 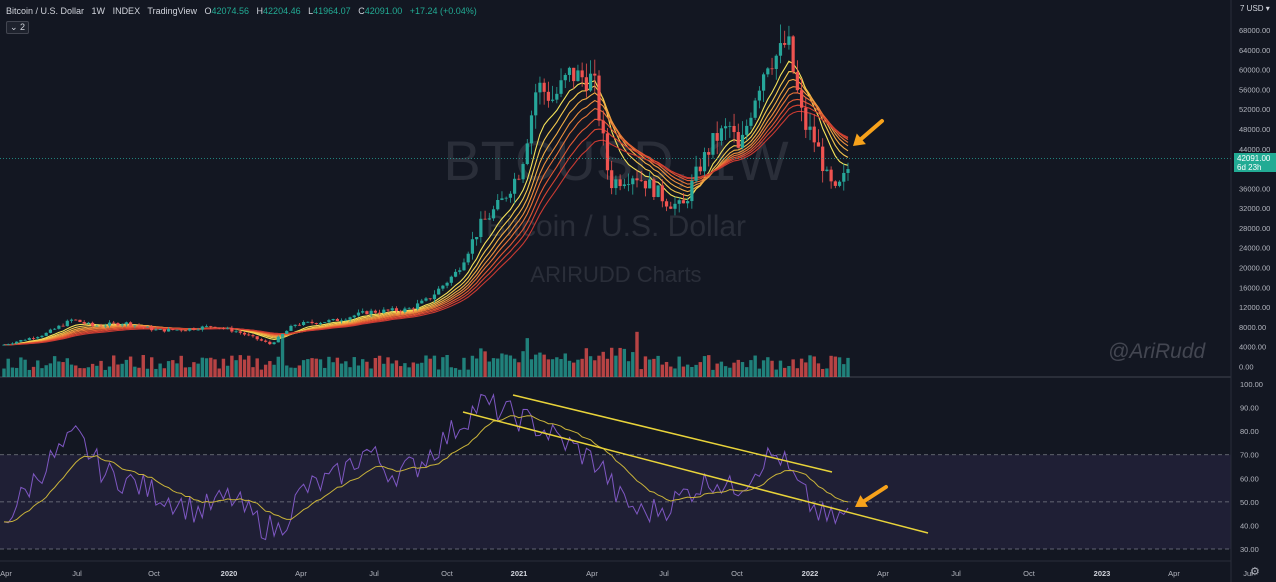 What do you see at coordinates (260, 11) in the screenshot?
I see `high-label: H` at bounding box center [260, 11].